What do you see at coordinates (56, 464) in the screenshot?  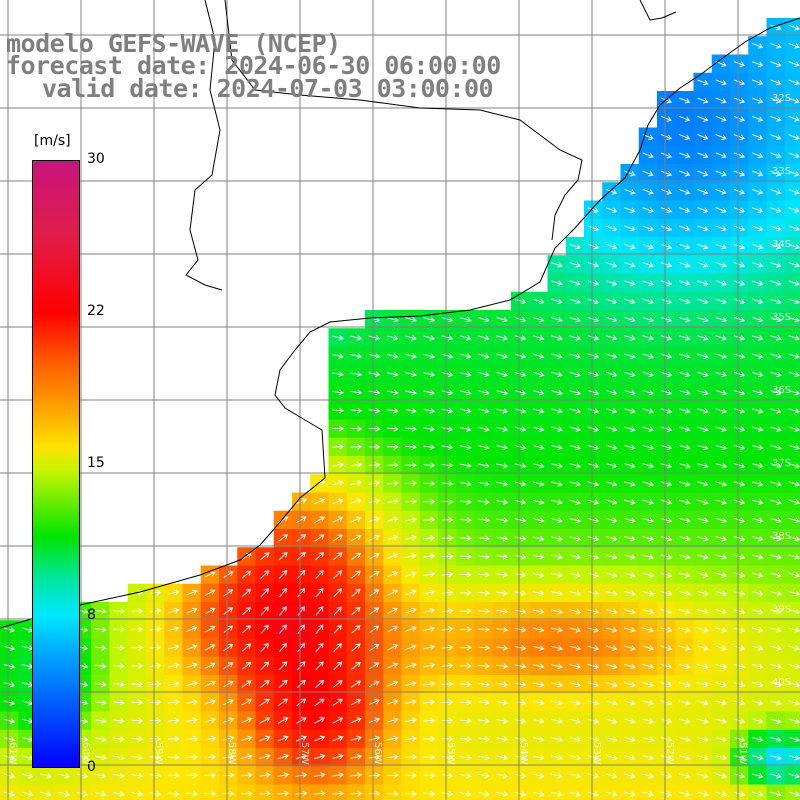 I see `colorbar` at bounding box center [56, 464].